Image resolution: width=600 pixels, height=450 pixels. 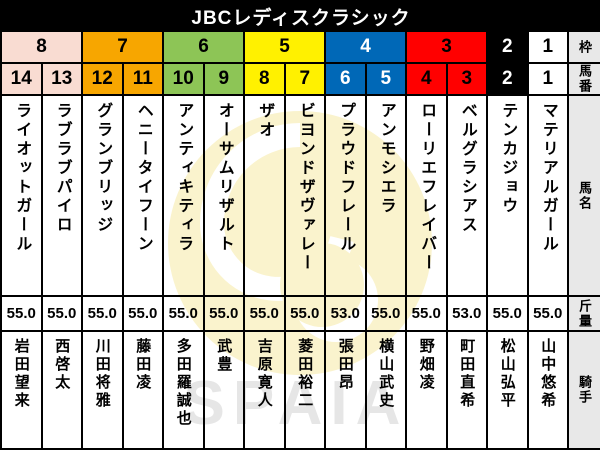 What do you see at coordinates (264, 374) in the screenshot?
I see `jockey-cell-8-text: 吉原寛人` at bounding box center [264, 374].